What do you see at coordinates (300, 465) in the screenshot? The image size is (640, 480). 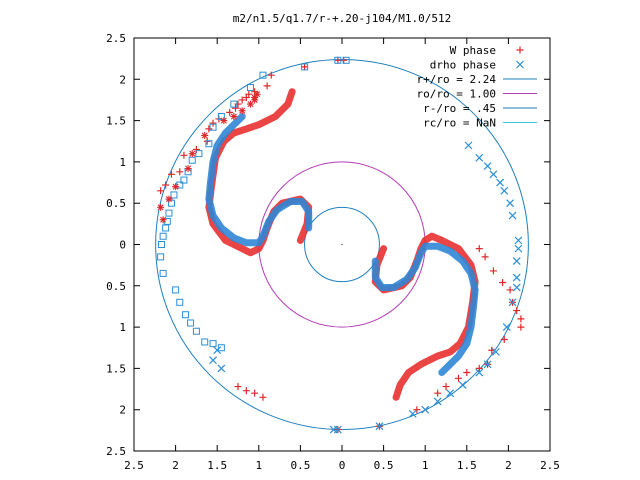 I see `x-tick-label-4: 0.5` at bounding box center [300, 465].